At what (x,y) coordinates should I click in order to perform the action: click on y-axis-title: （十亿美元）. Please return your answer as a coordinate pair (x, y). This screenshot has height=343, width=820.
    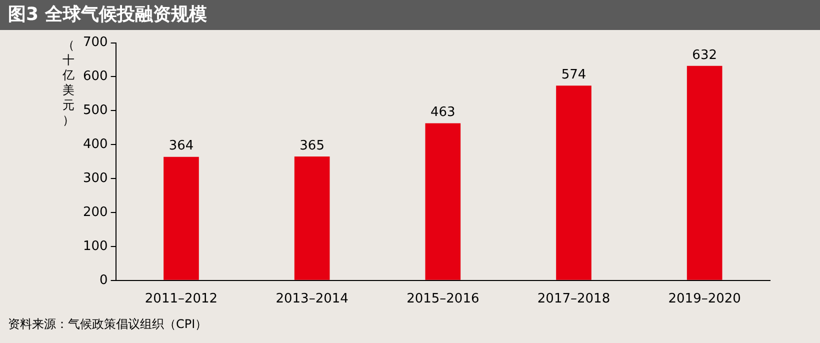
    Looking at the image, I should click on (68, 83).